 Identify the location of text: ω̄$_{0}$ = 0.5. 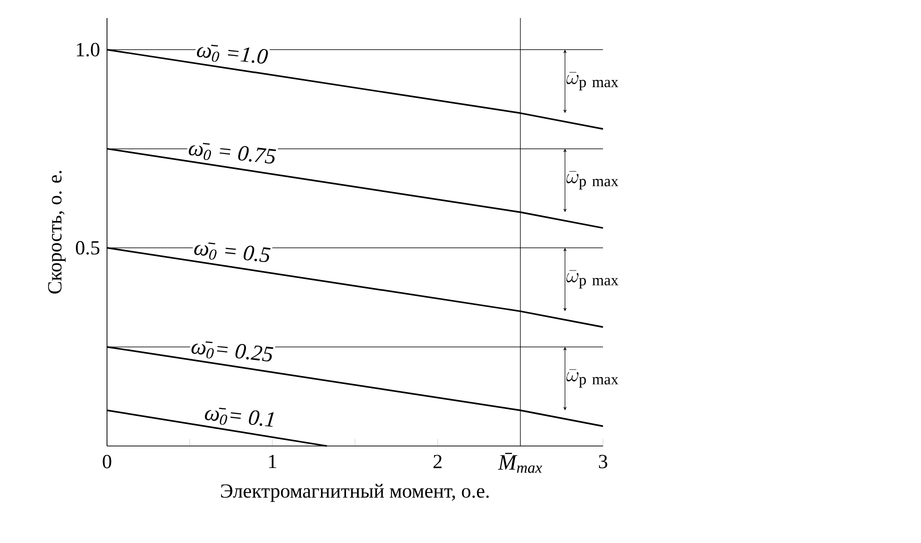
(232, 252).